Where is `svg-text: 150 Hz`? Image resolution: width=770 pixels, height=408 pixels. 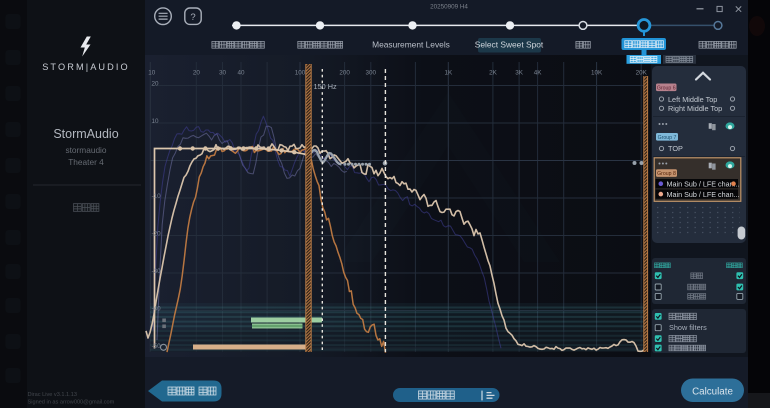
svg-text: 150 Hz is located at coordinates (325, 86).